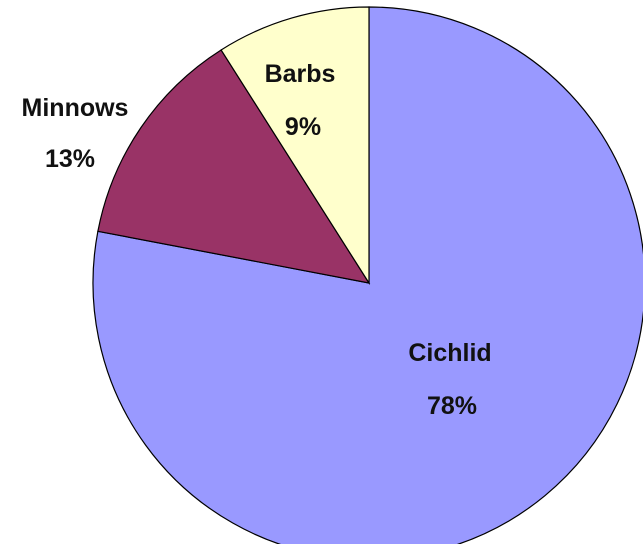 The width and height of the screenshot is (643, 544). I want to click on pie-slice-barbs, so click(295, 146).